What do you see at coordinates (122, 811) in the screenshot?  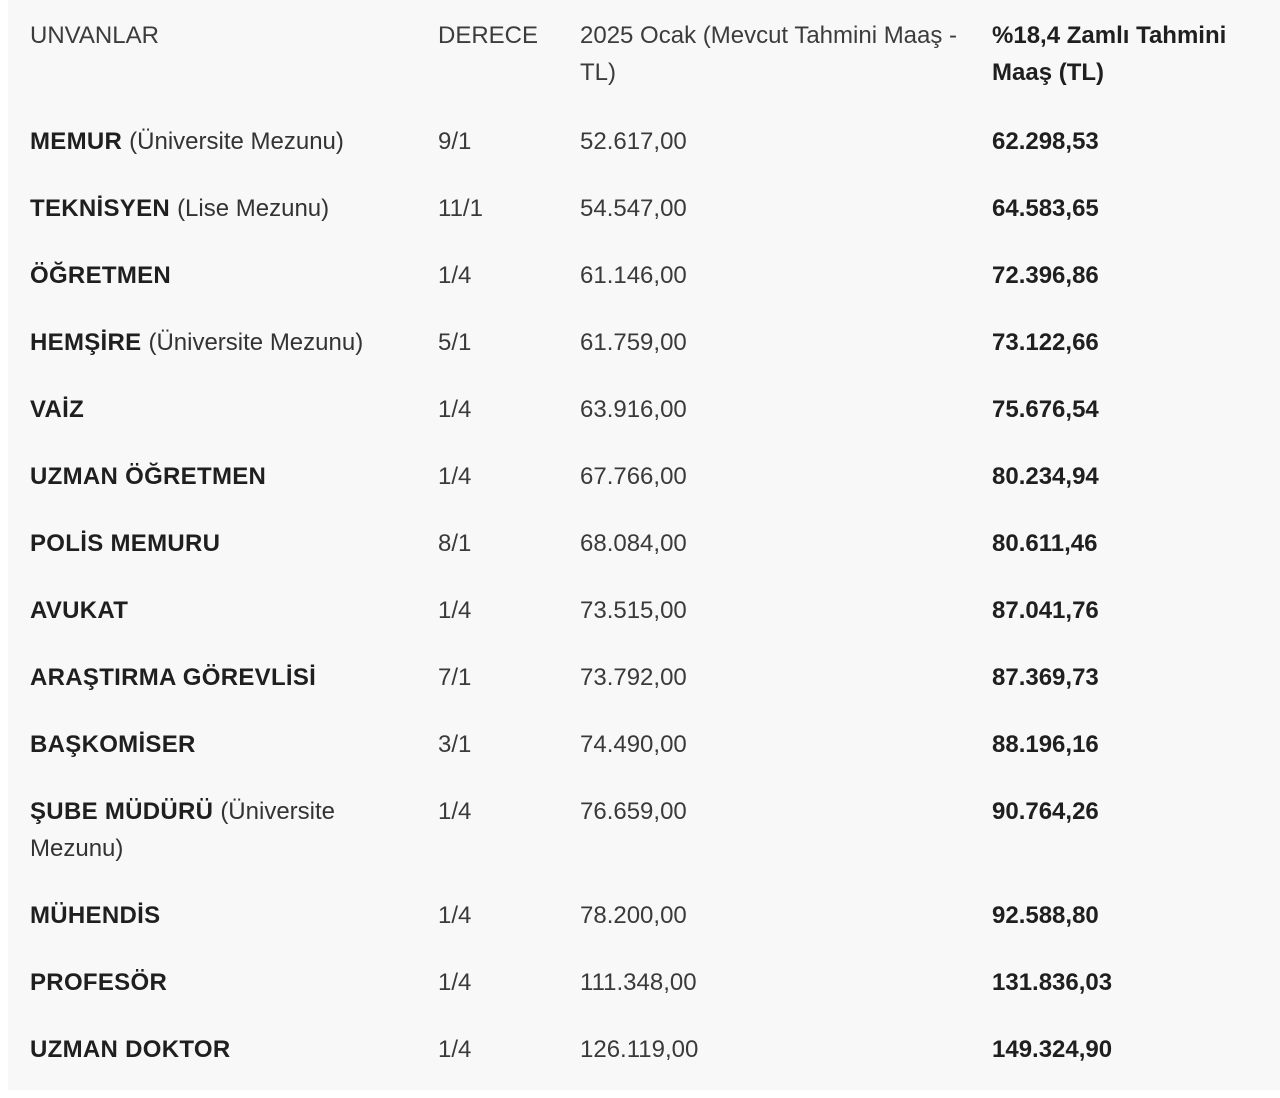 I see `title: ŞUBE MÜDÜRÜ` at bounding box center [122, 811].